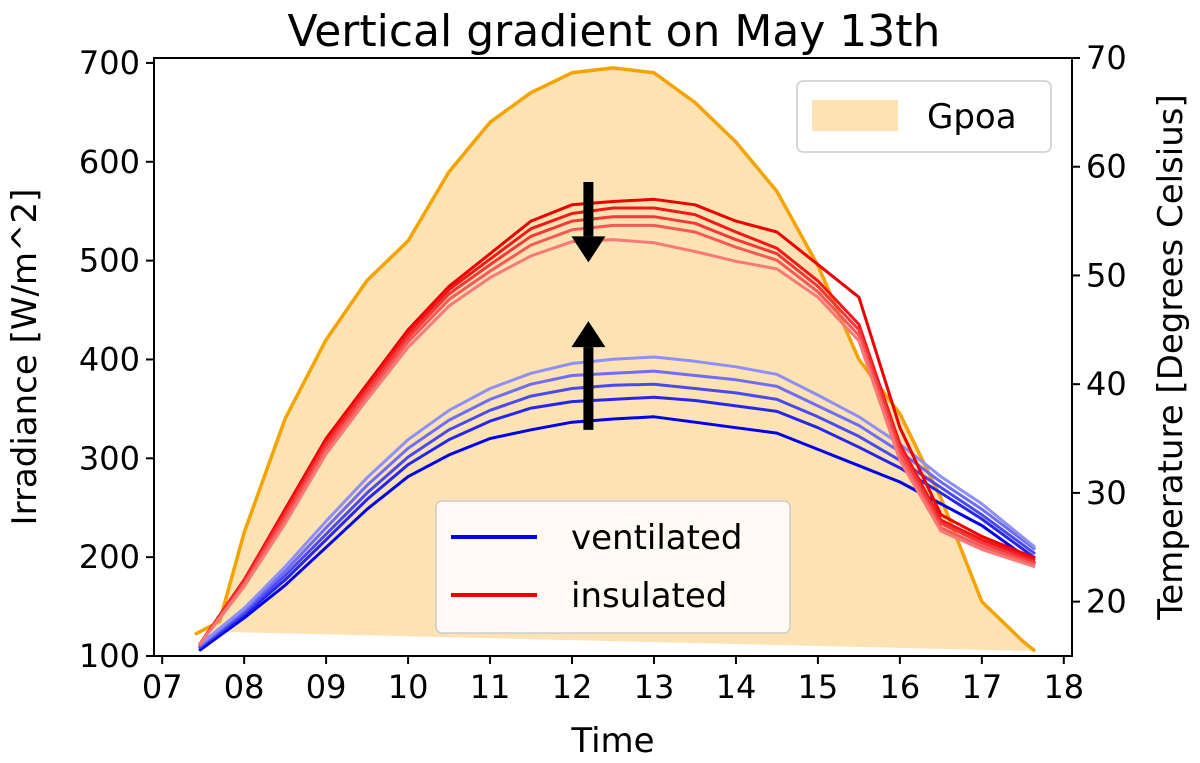 This screenshot has width=1200, height=763. What do you see at coordinates (613, 681) in the screenshot?
I see `x-axis-ticks: 07 08 09 10 11 12 13 14 15 16 17 18` at bounding box center [613, 681].